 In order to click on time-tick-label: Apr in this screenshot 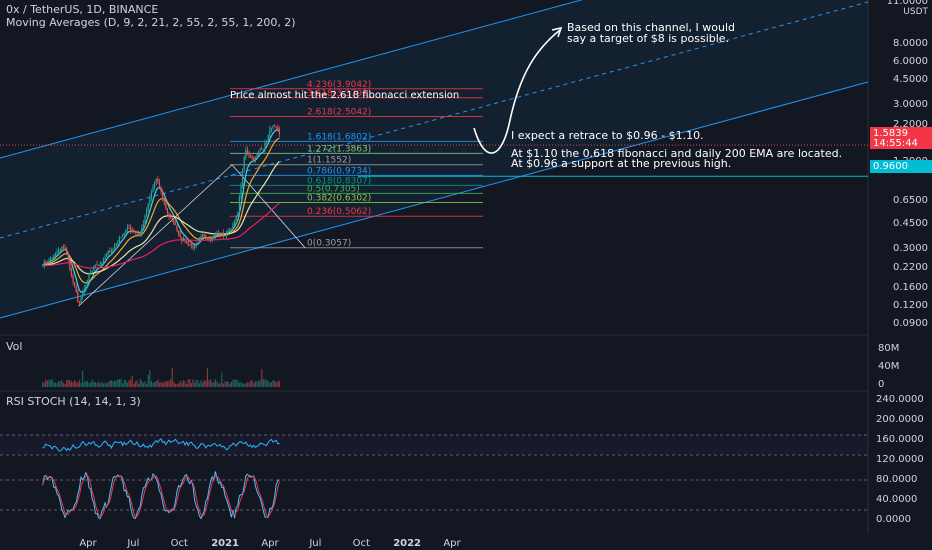, I will do `click(88, 543)`.